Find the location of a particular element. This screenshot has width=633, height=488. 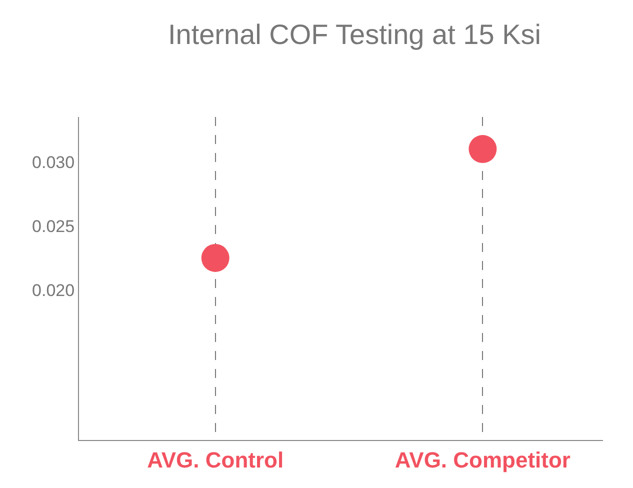

y-tick-label: 0.030 is located at coordinates (53, 162).